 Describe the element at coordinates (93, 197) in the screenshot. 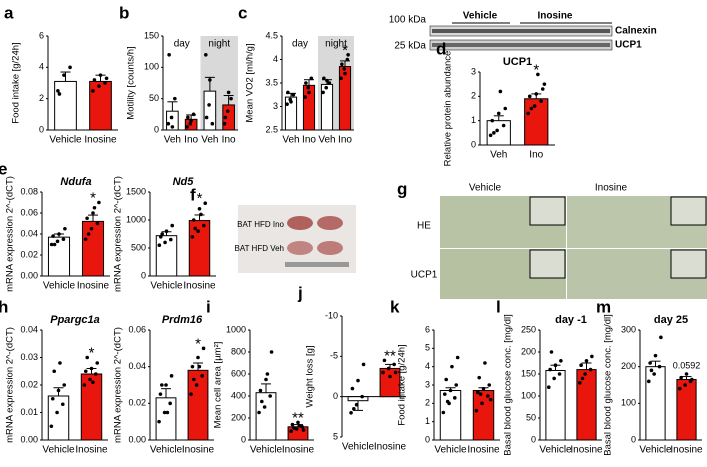

I see `annotation: *` at that location.